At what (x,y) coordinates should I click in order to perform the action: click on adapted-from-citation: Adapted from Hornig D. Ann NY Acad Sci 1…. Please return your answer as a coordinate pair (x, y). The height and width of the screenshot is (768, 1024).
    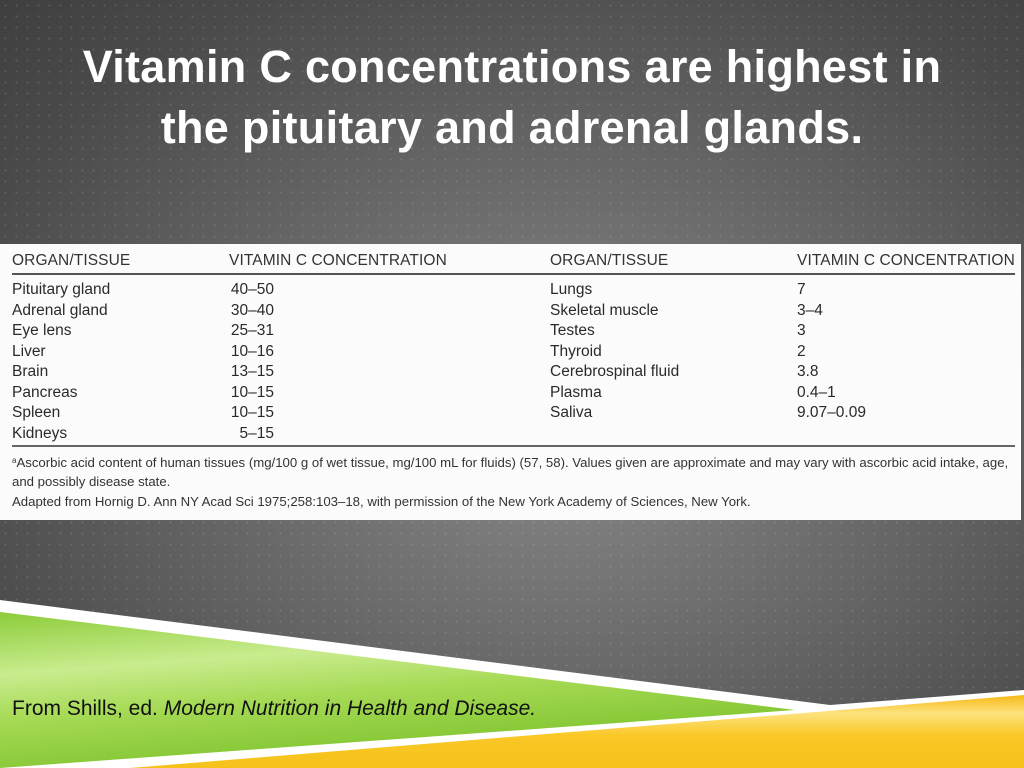
    Looking at the image, I should click on (381, 501).